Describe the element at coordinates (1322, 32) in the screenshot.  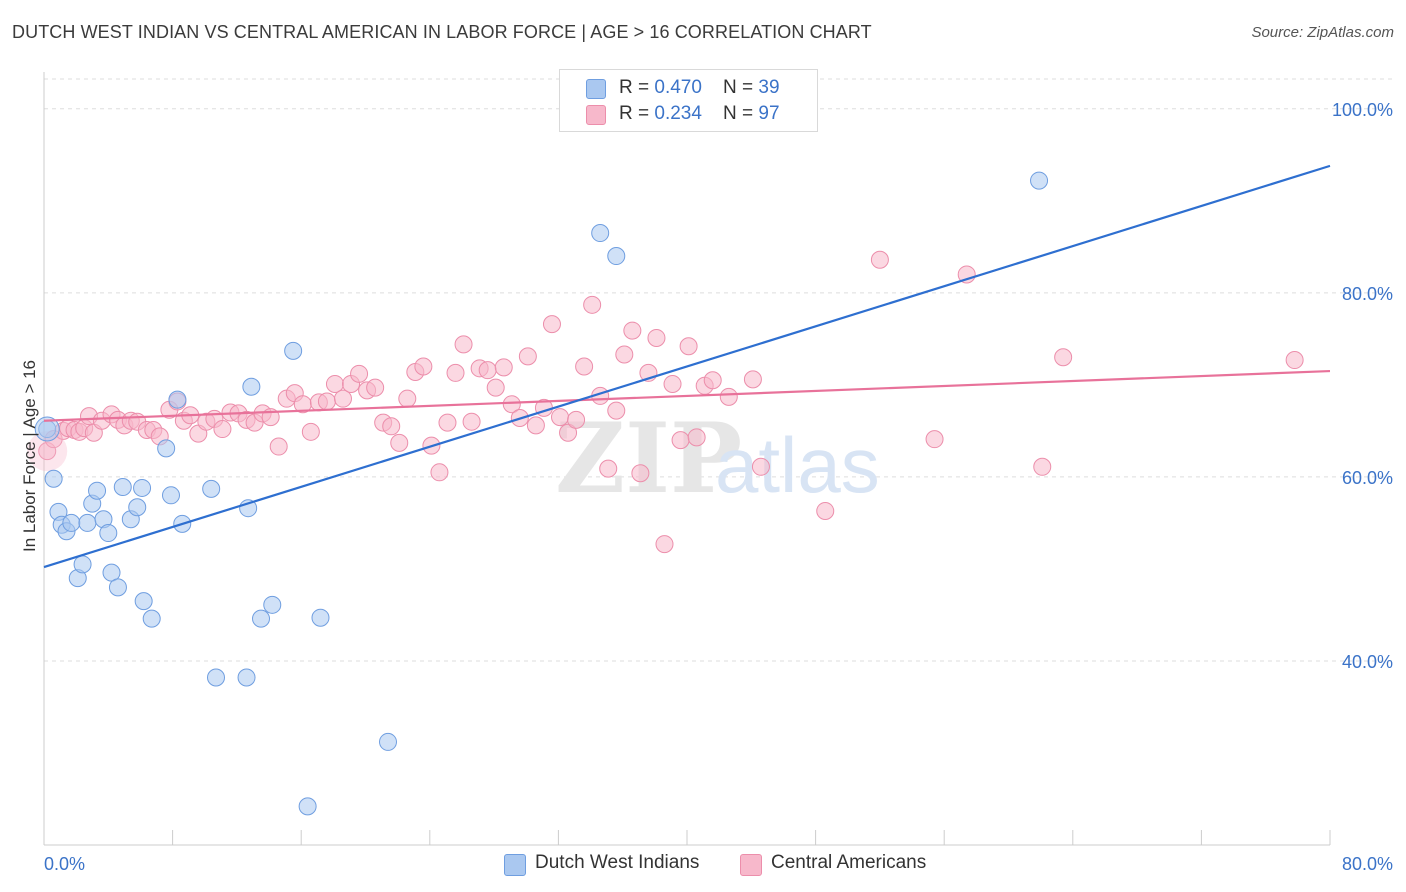
I see `source-label: Source: ZipAtlas.com` at that location.